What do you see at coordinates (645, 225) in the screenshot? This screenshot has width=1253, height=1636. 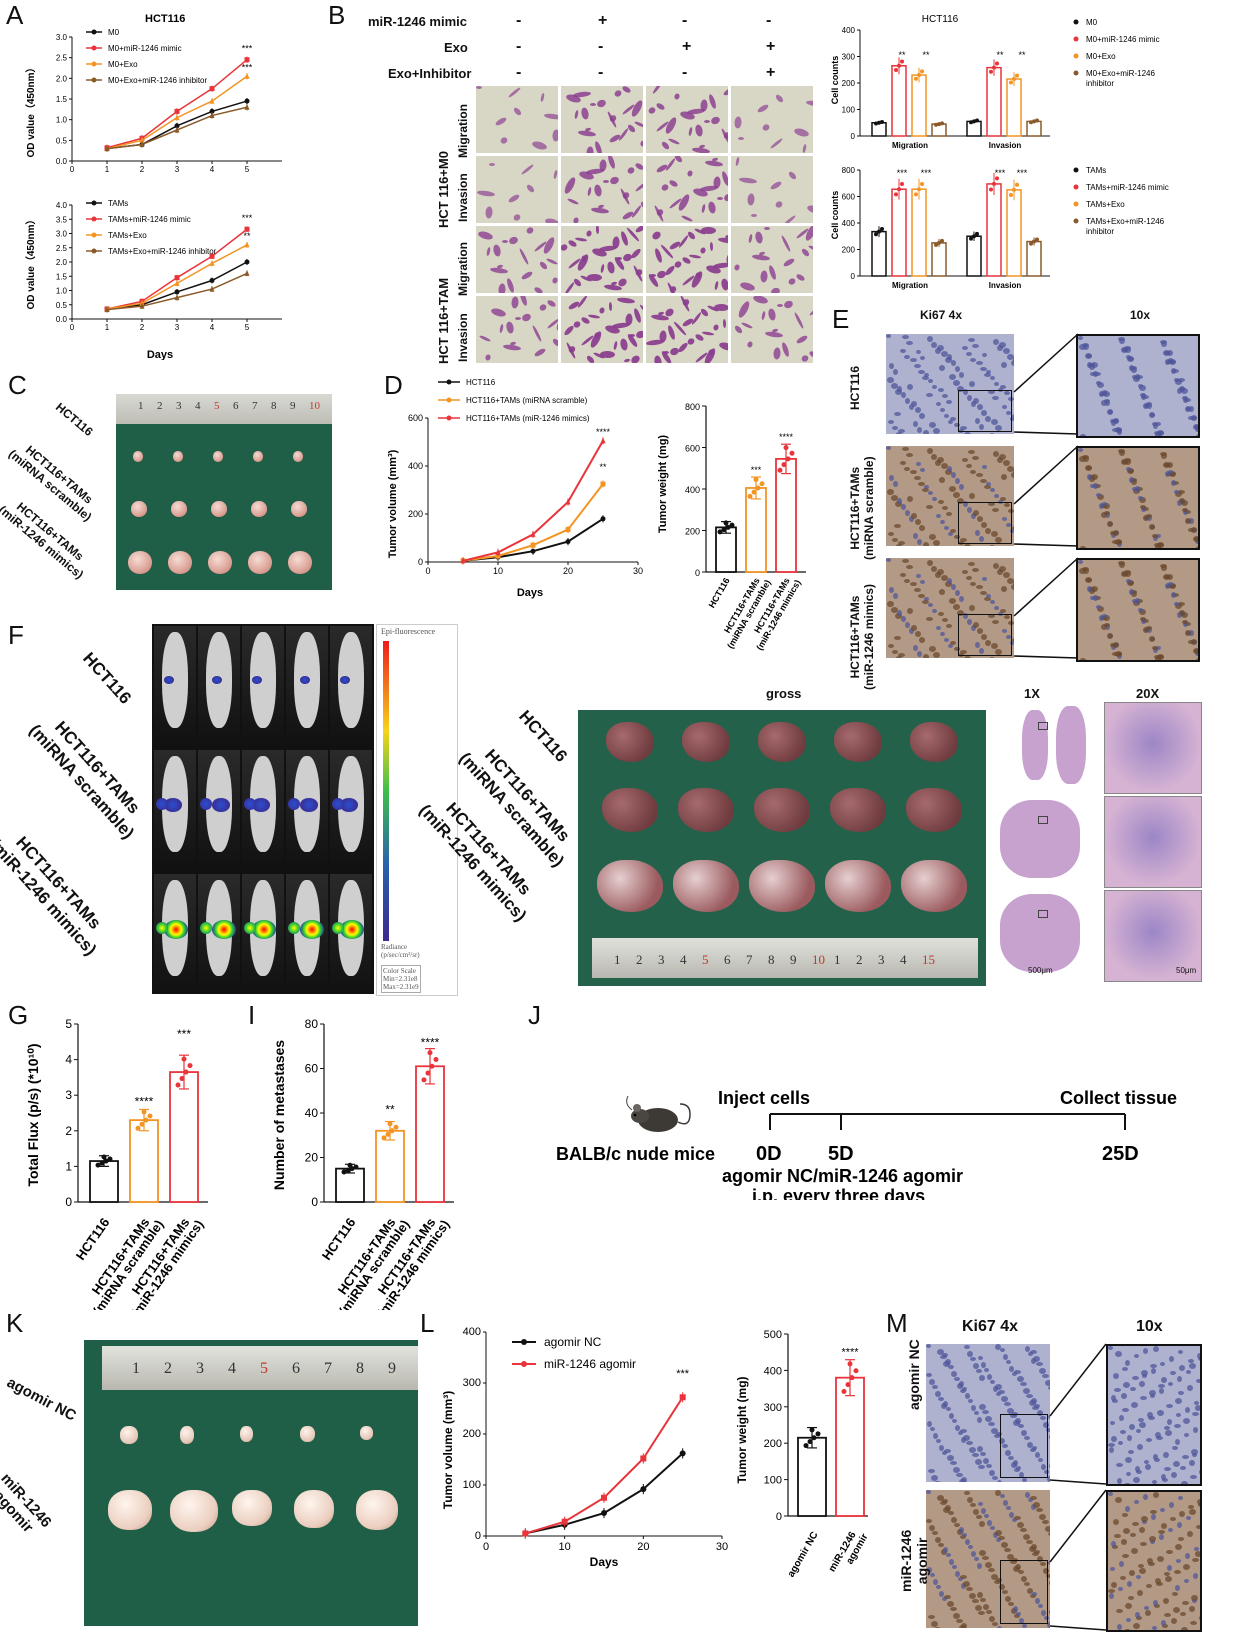 I see `b-transwell-grid` at bounding box center [645, 225].